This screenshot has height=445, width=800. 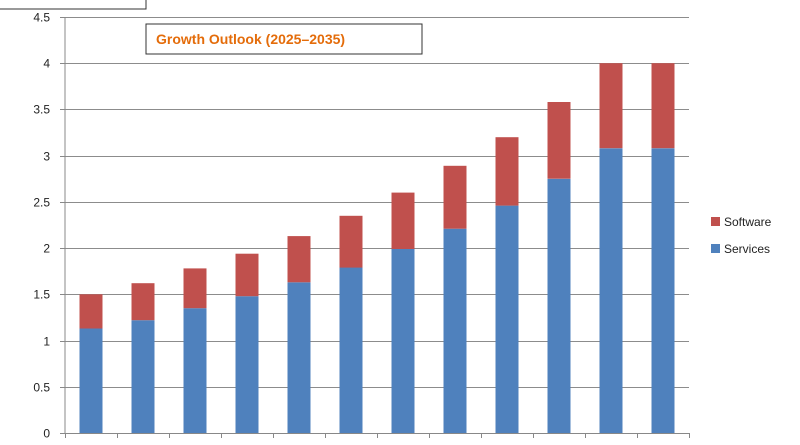 What do you see at coordinates (49, 226) in the screenshot?
I see `y-tick-labels: 0 0.5 1 1.5 2 2.5 3 3.5 4 4.5` at bounding box center [49, 226].